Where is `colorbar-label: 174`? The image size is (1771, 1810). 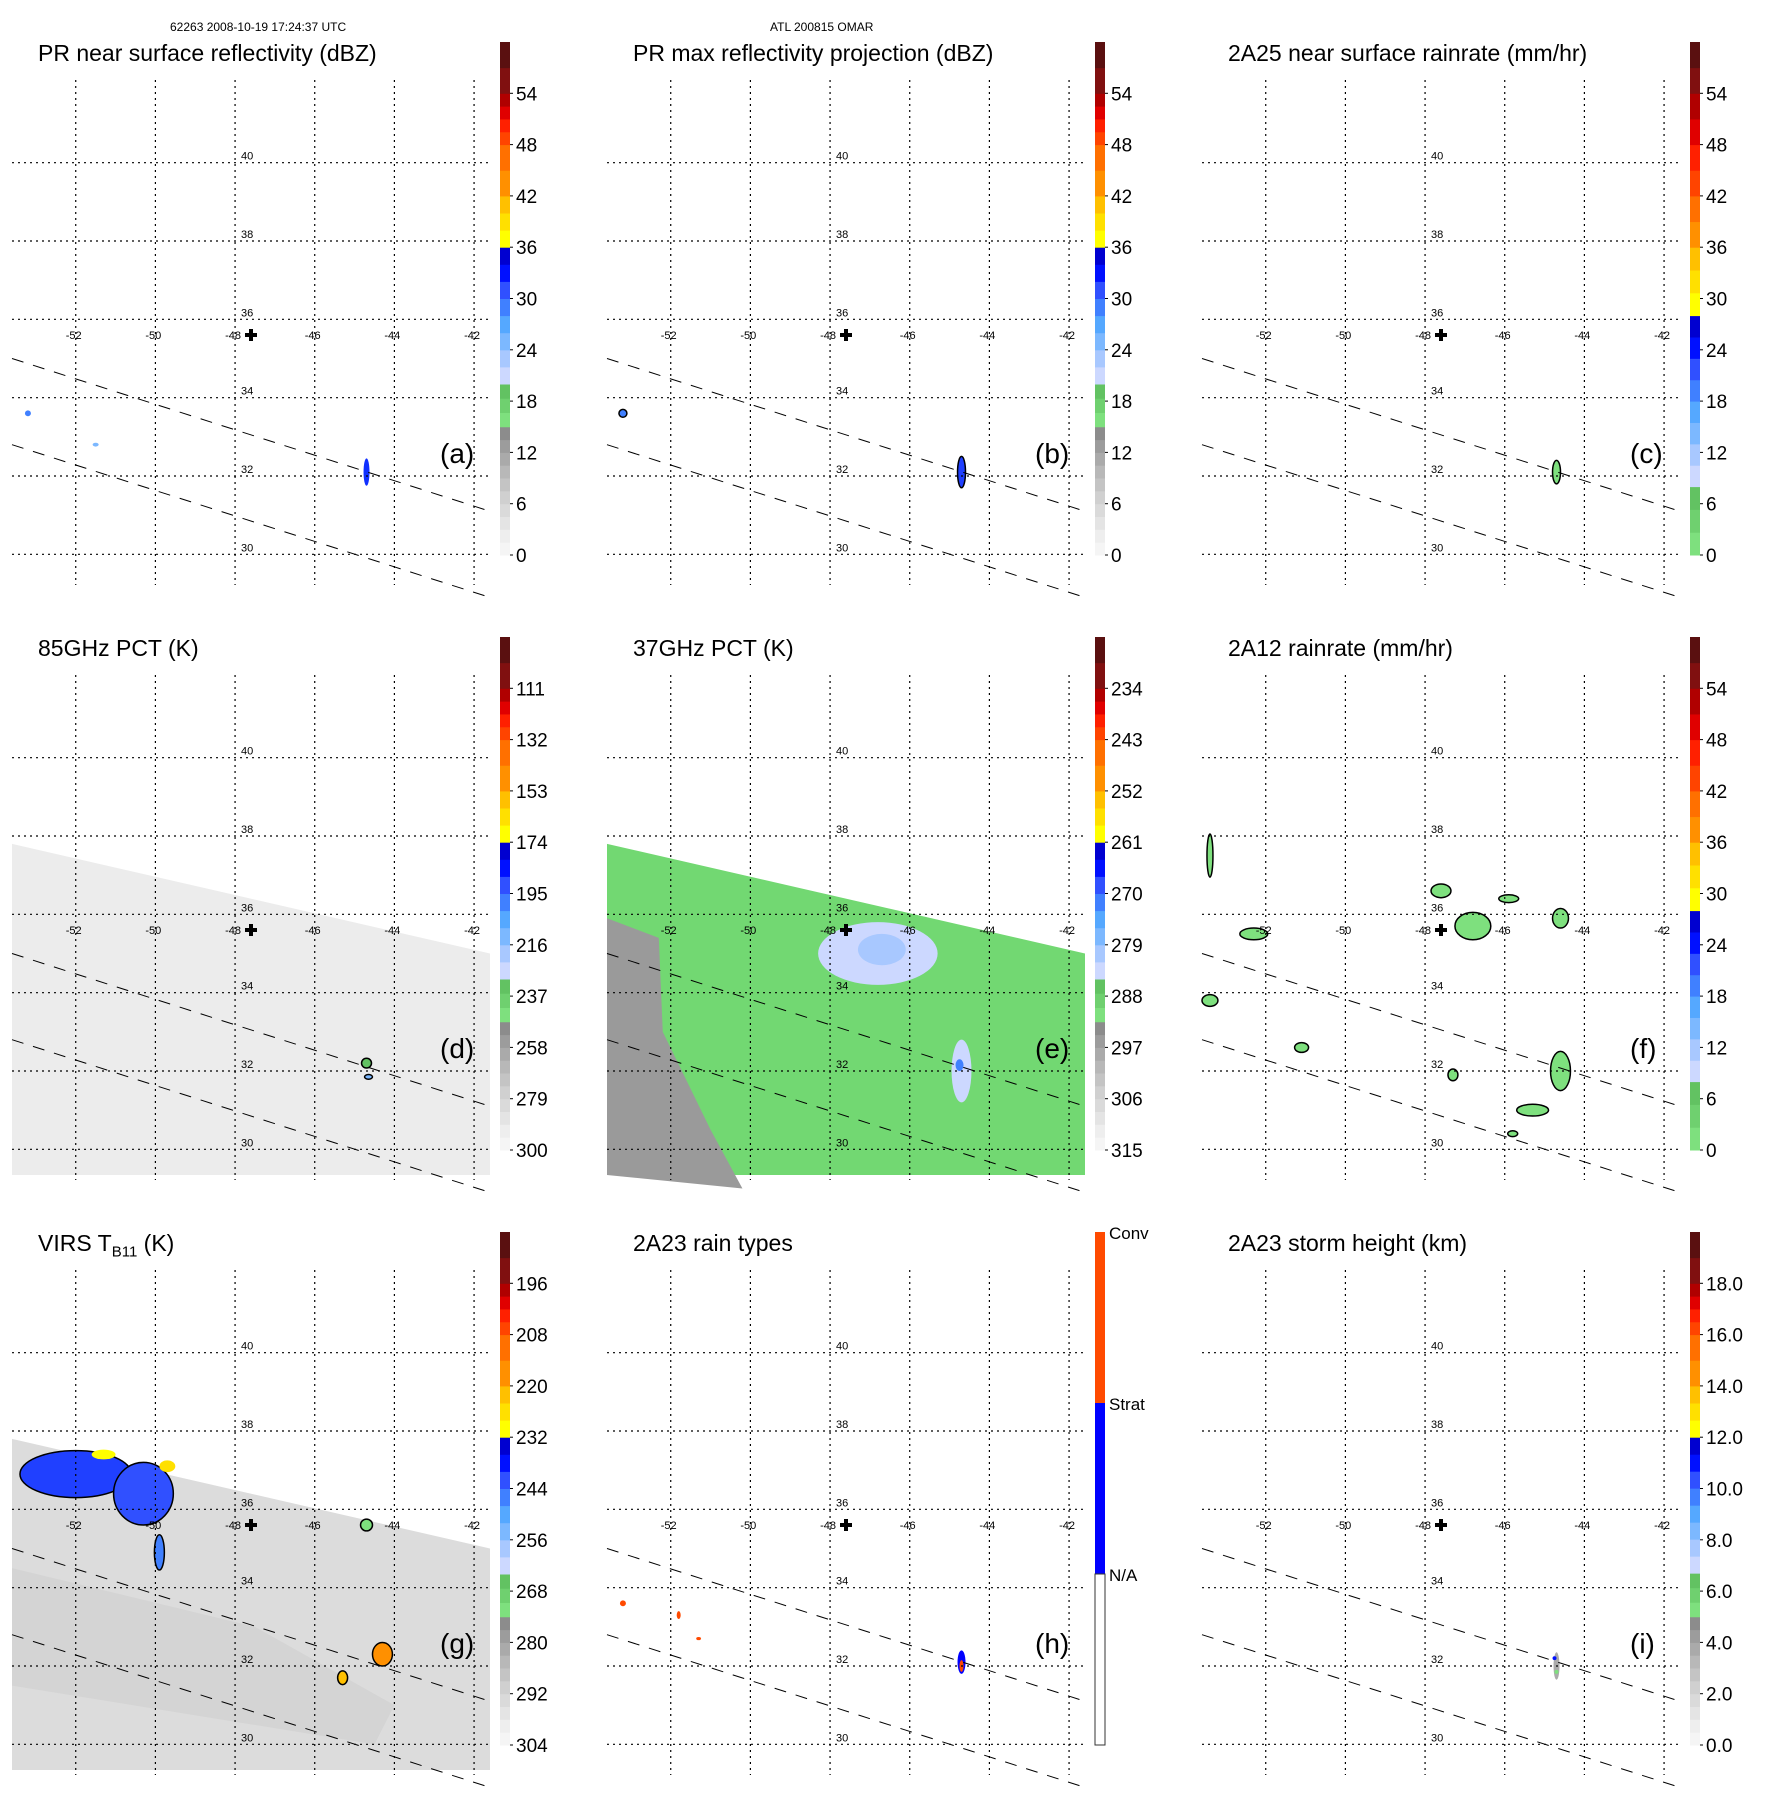 colorbar-label: 174 is located at coordinates (532, 843).